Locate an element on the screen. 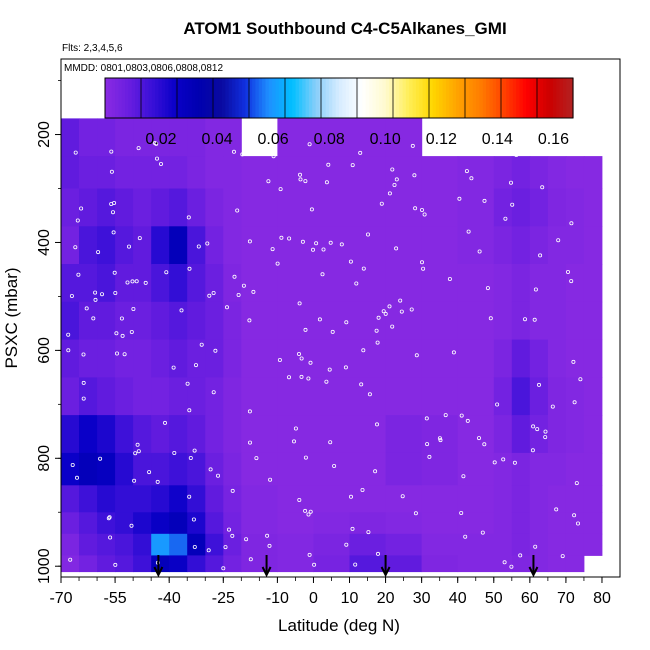  colorbar-tick-label: 0.14 is located at coordinates (497, 139).